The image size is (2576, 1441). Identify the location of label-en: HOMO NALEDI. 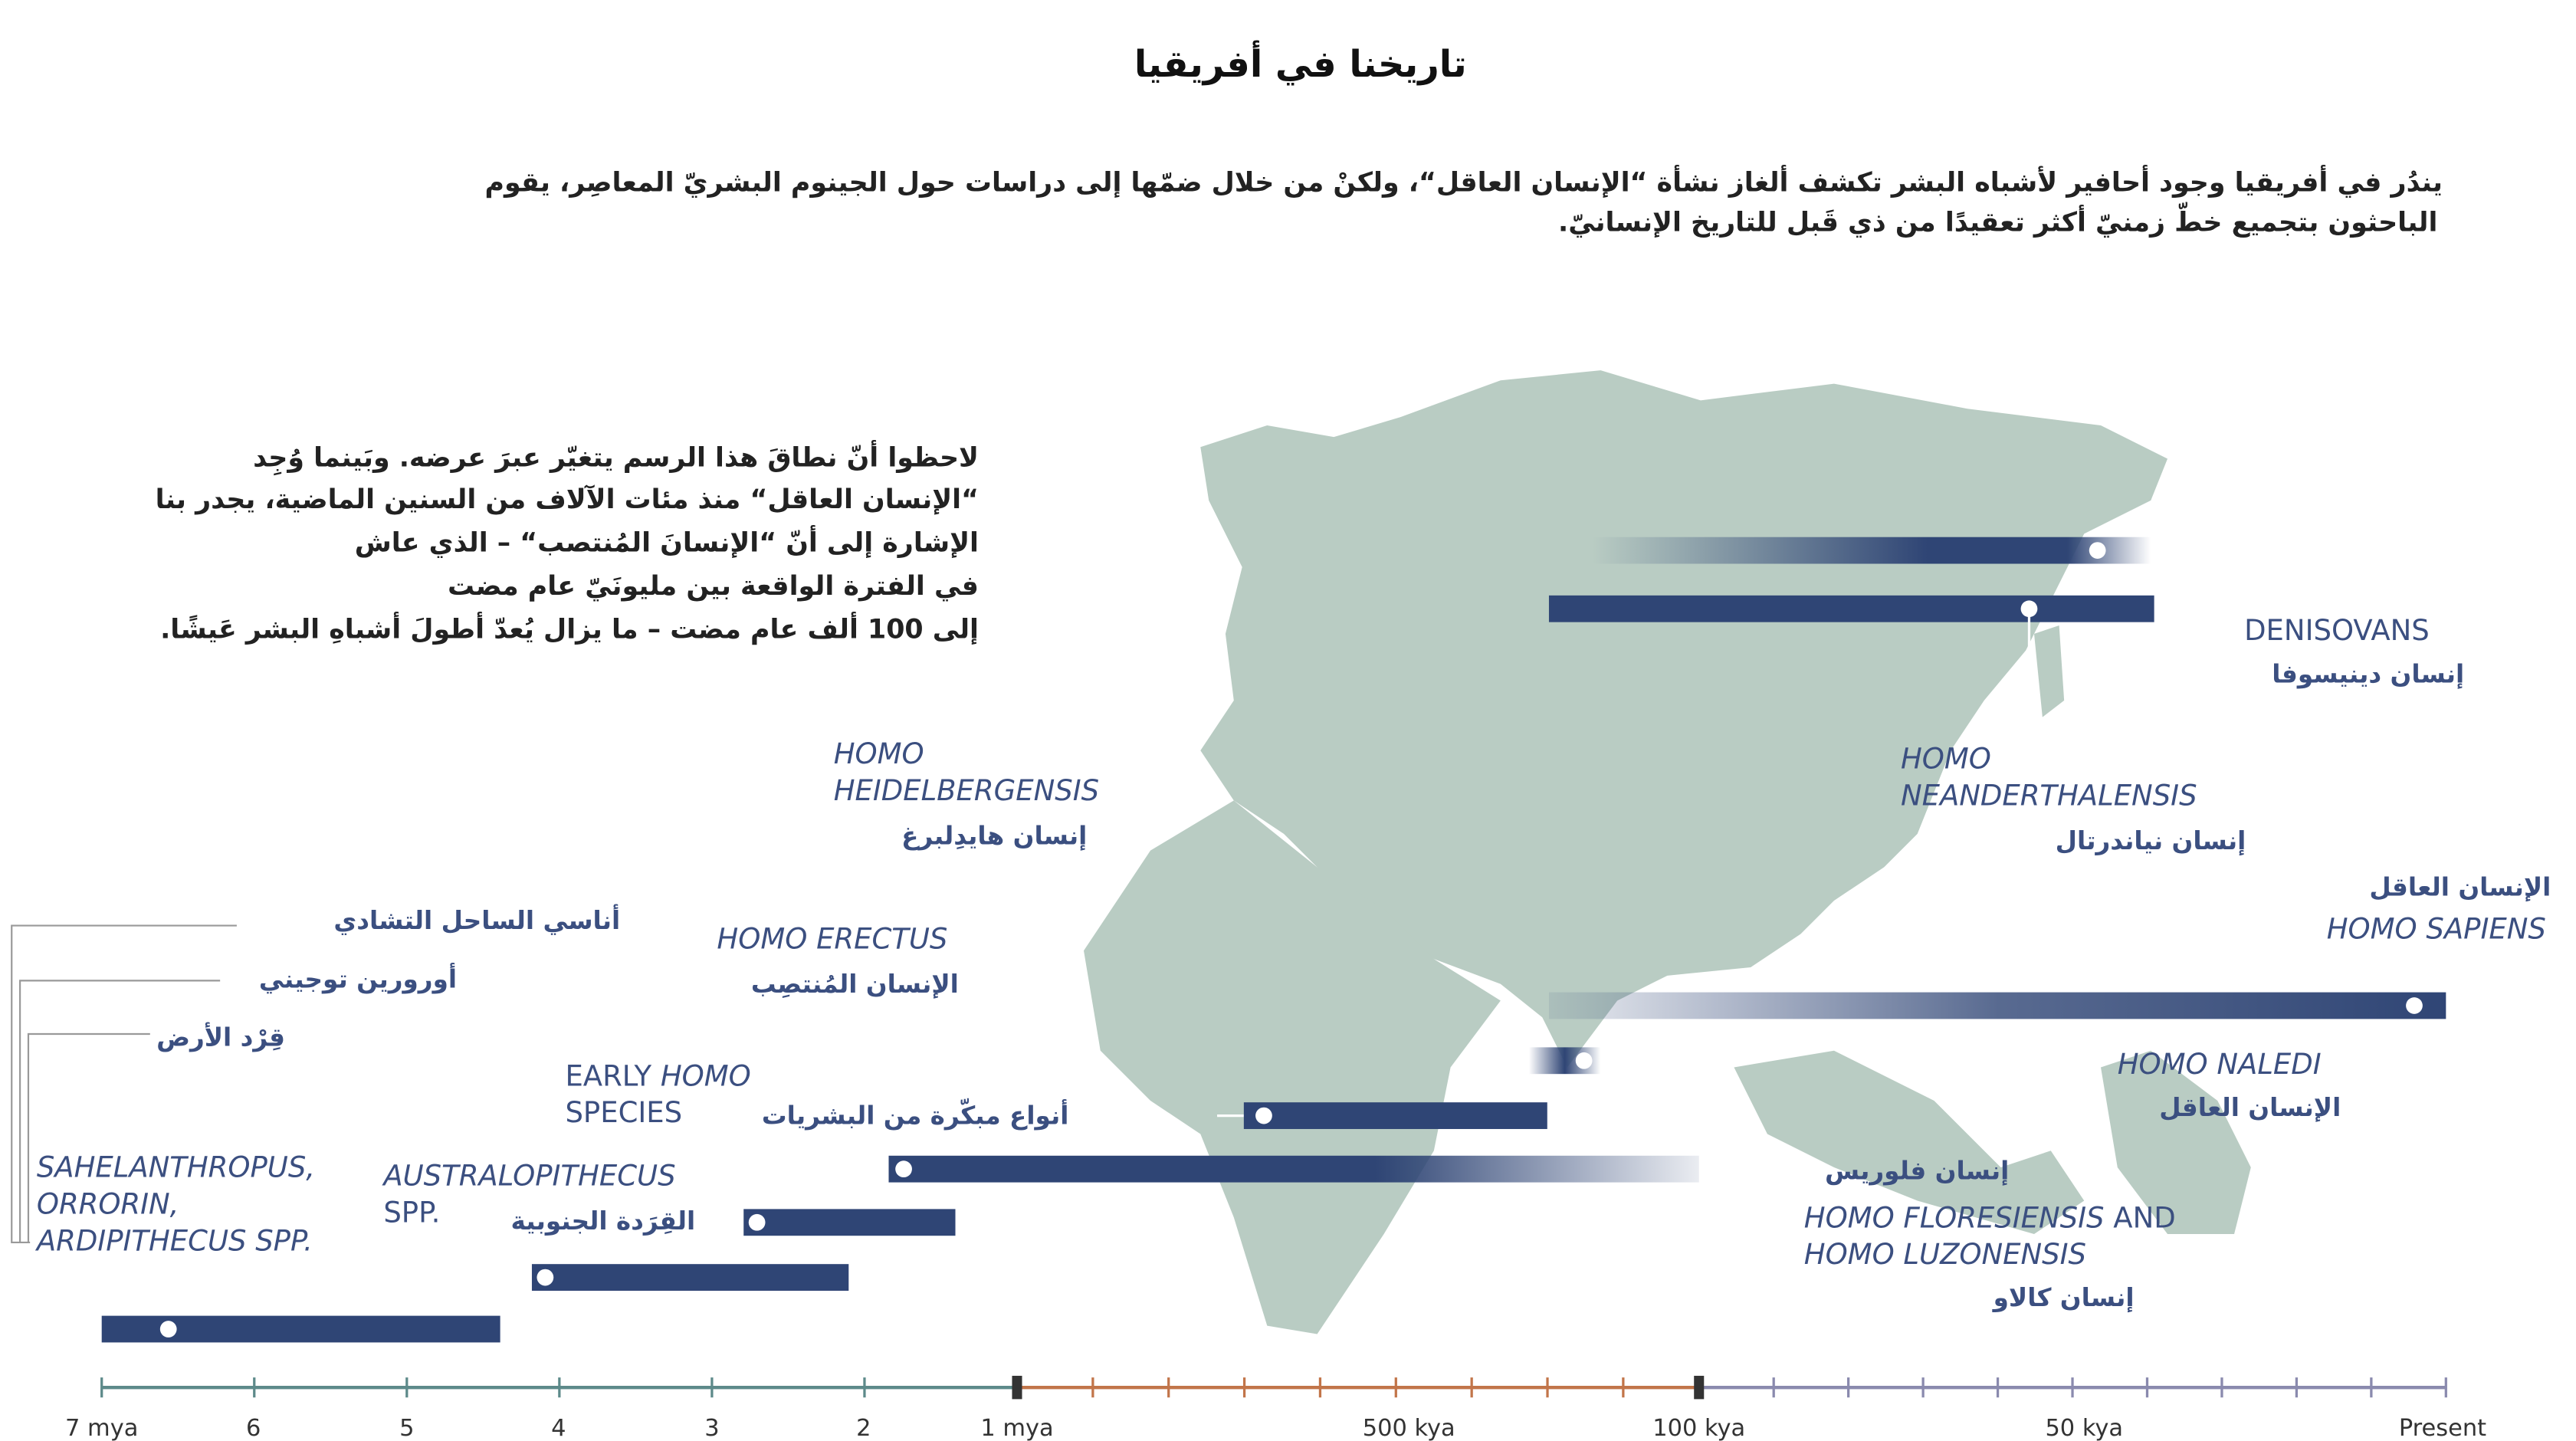
(2220, 1064).